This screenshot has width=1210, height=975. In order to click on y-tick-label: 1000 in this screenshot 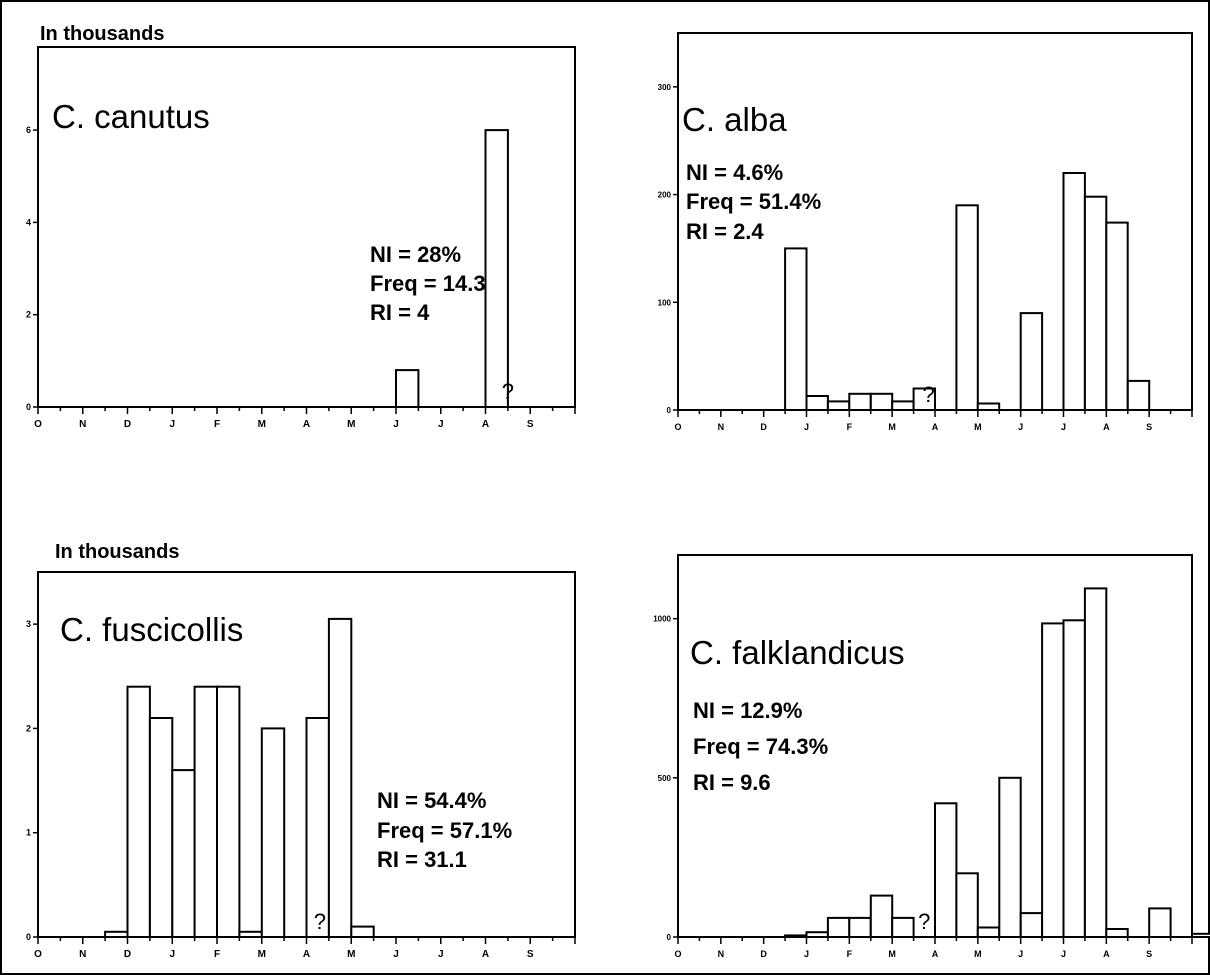, I will do `click(662, 619)`.